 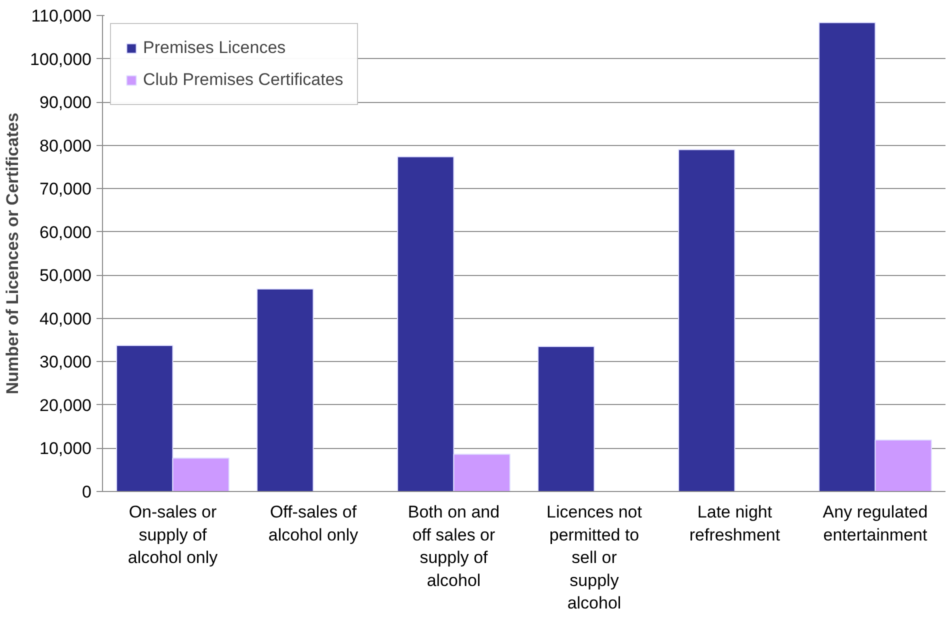 I want to click on legend-label: Premises Licences, so click(x=214, y=48).